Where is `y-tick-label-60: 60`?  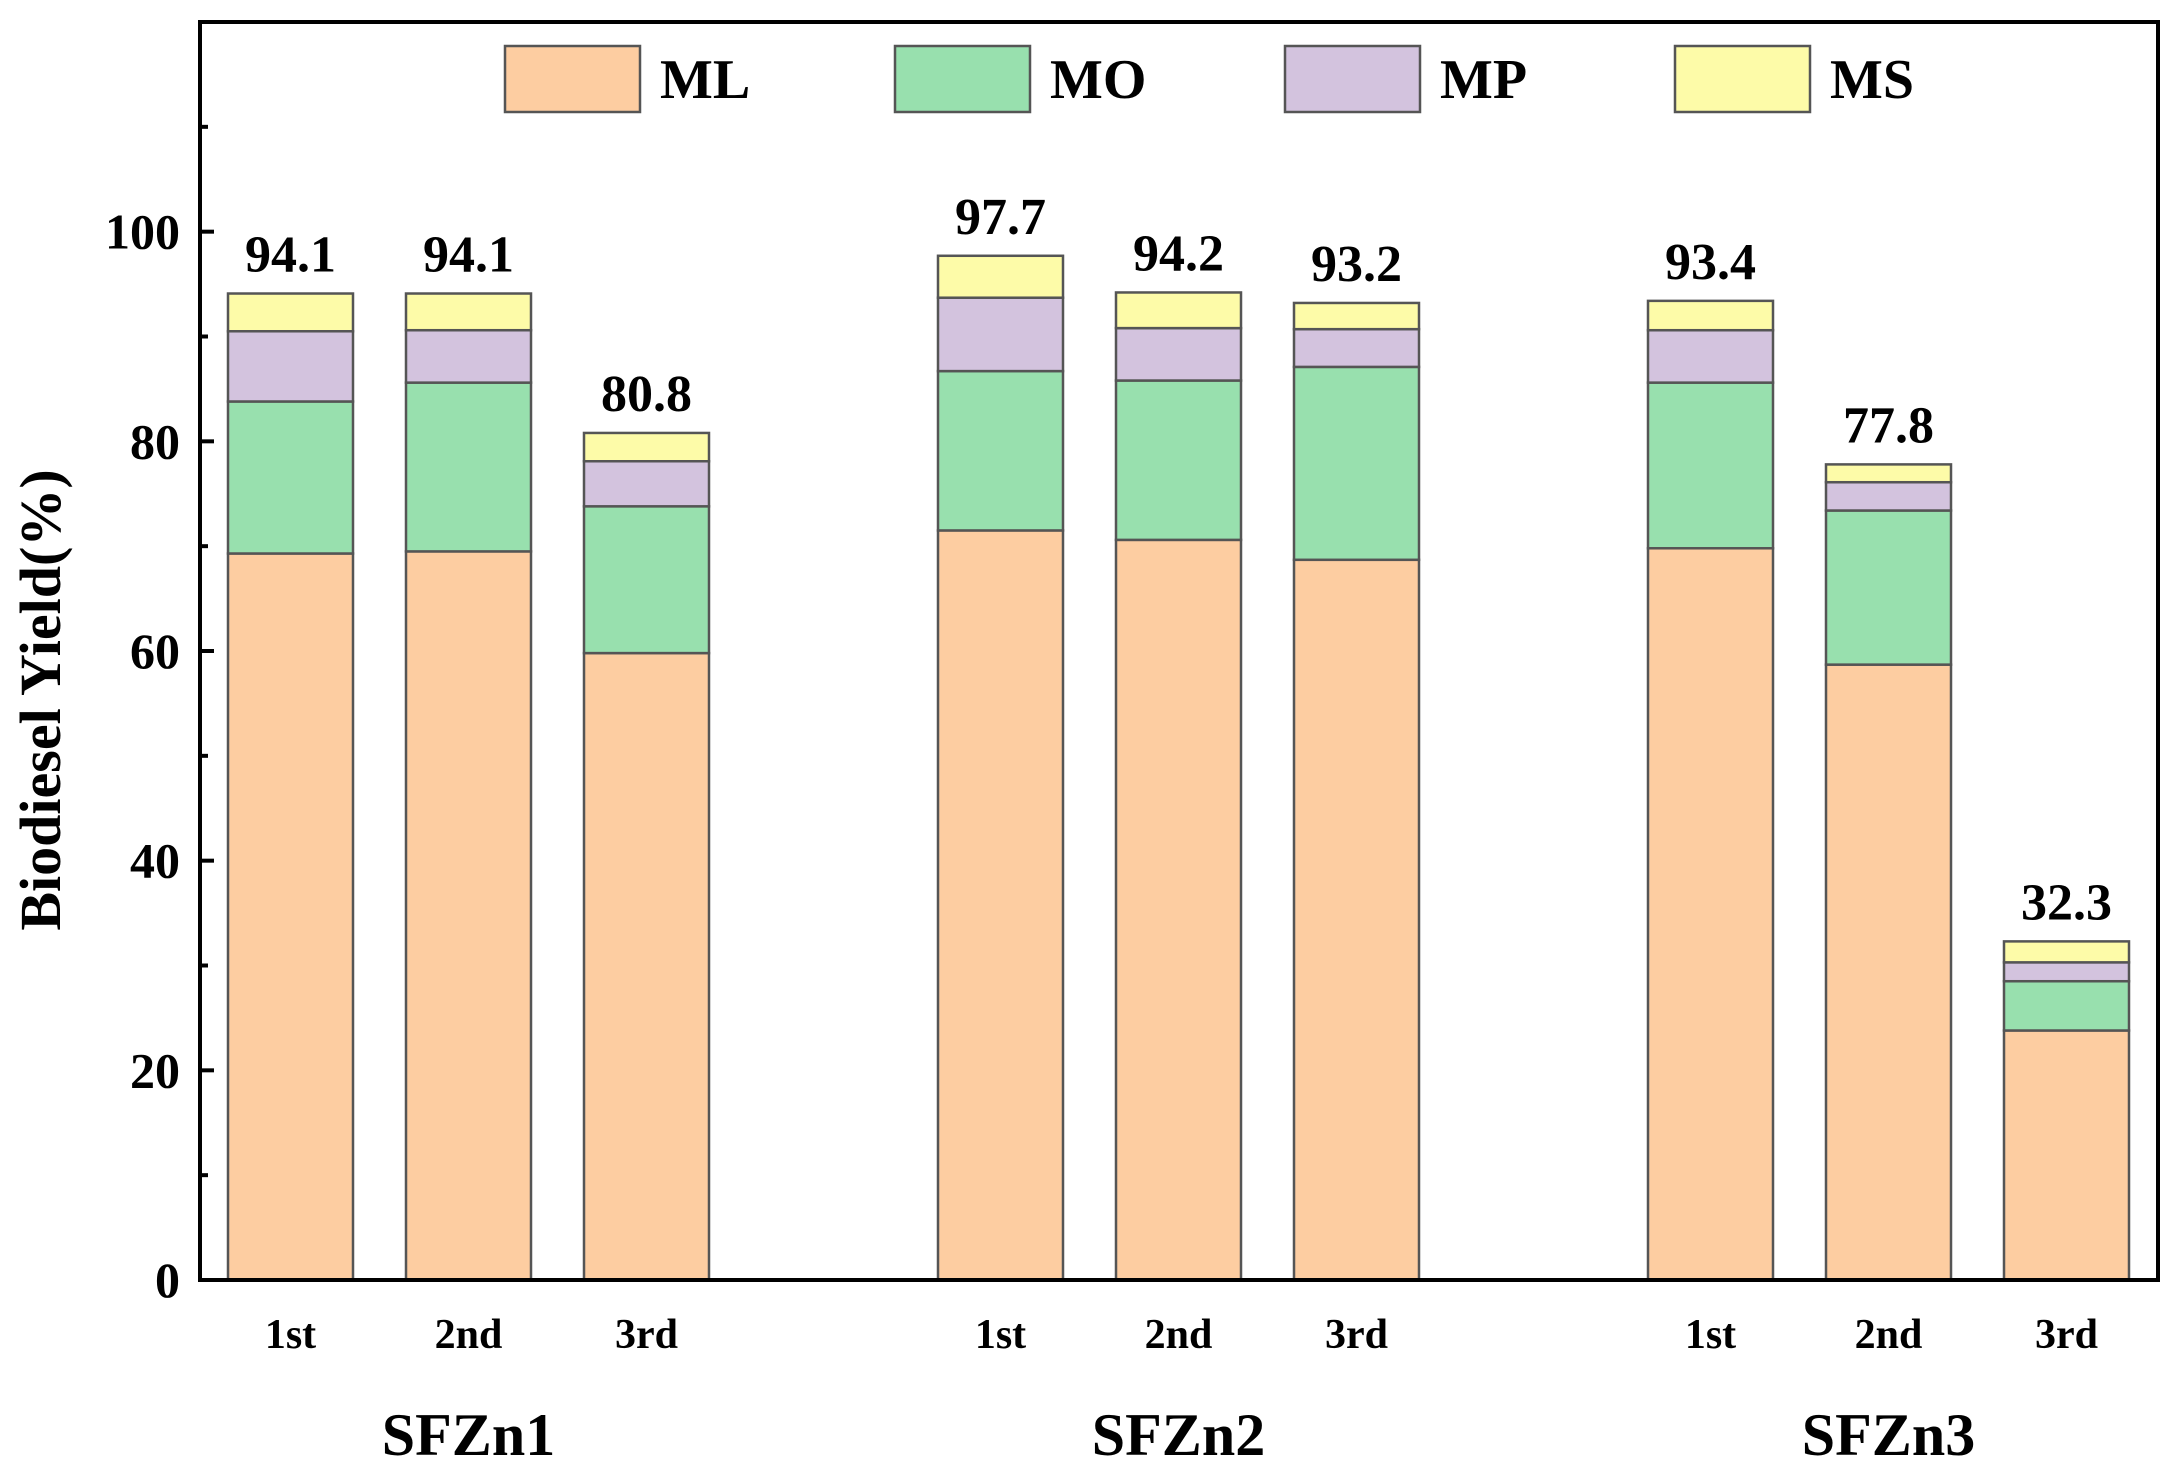
y-tick-label-60: 60 is located at coordinates (155, 651).